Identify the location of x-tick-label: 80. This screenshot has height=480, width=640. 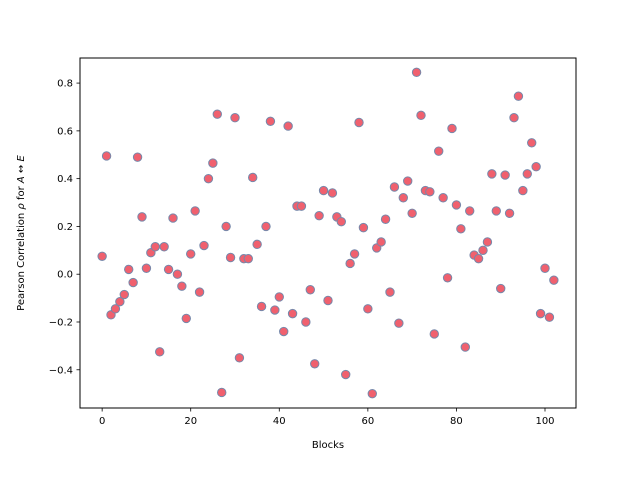
(456, 421).